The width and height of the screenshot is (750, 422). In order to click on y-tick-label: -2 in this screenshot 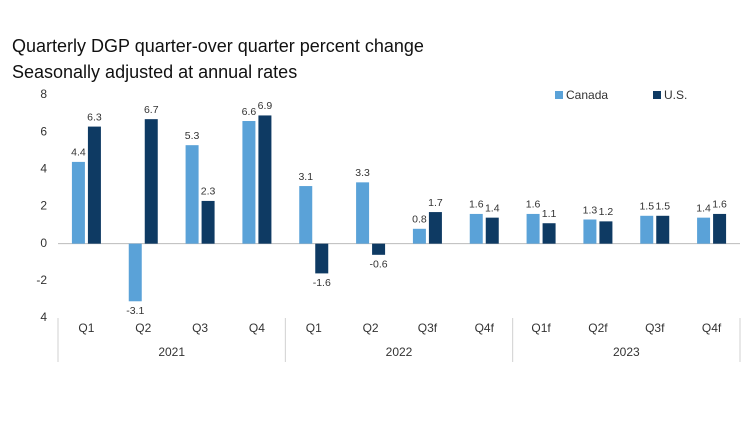, I will do `click(41, 280)`.